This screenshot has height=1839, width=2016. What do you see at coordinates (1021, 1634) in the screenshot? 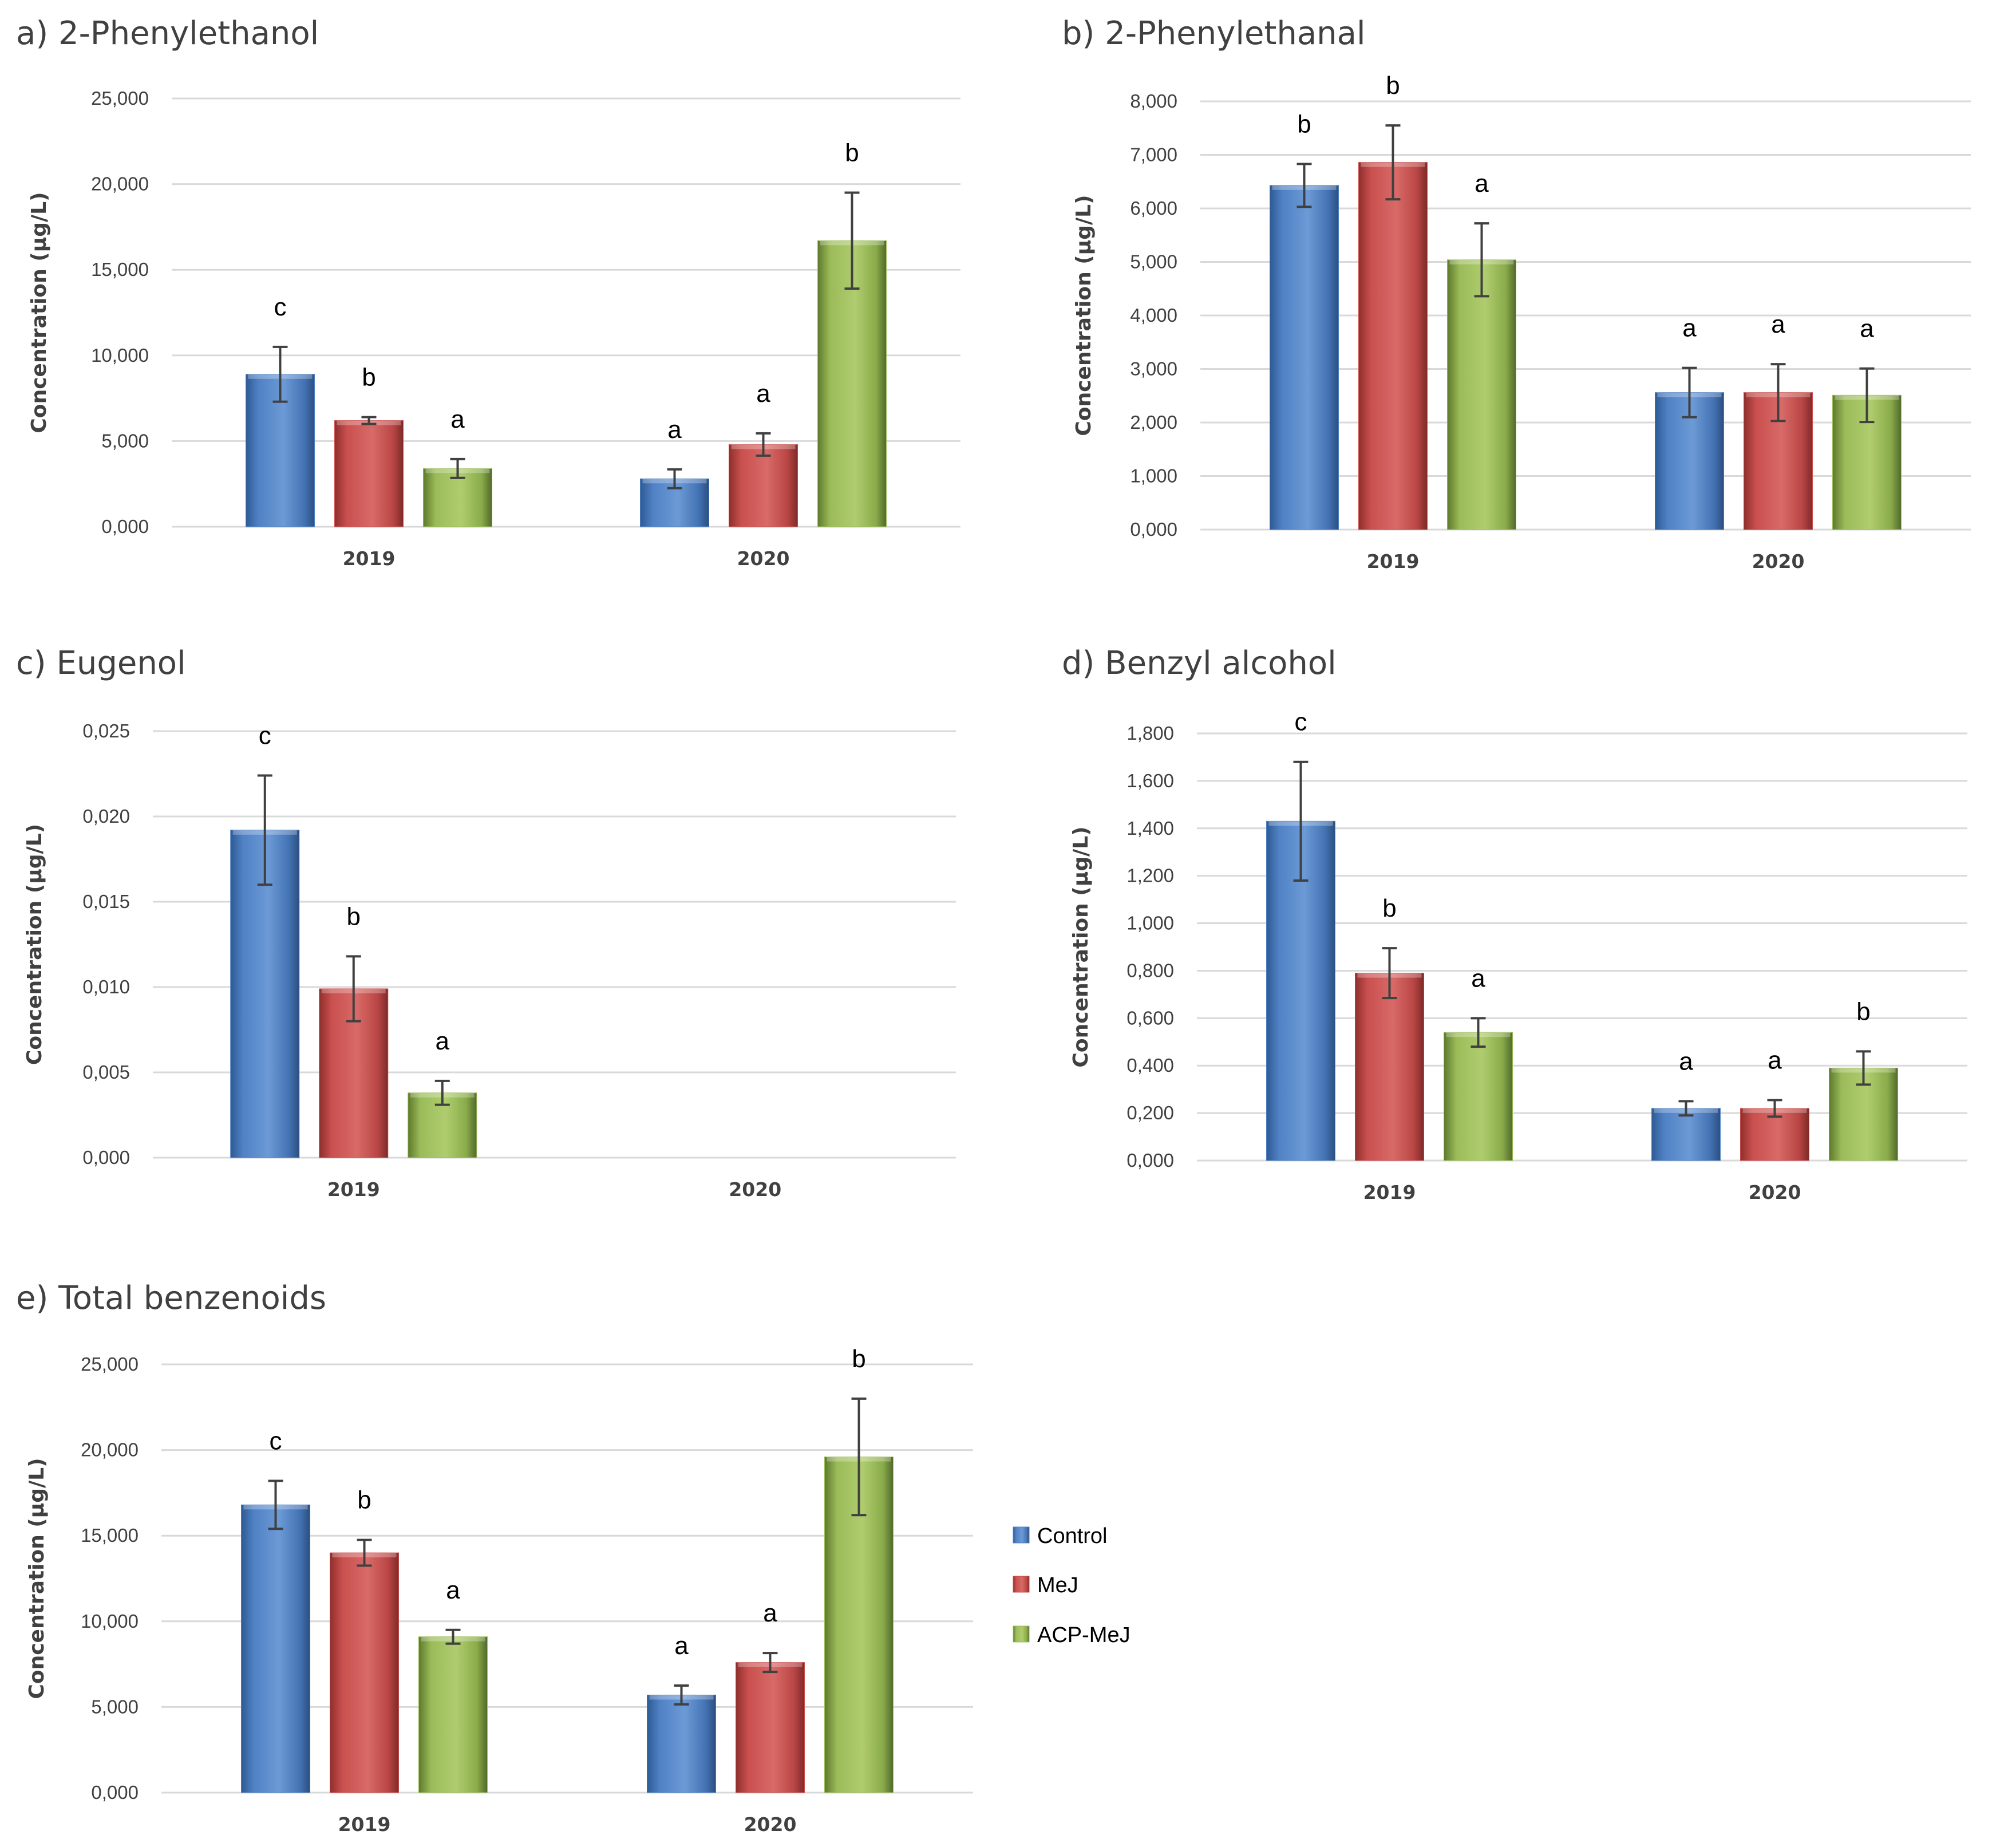
I see `legend-swatch-acp-mej` at bounding box center [1021, 1634].